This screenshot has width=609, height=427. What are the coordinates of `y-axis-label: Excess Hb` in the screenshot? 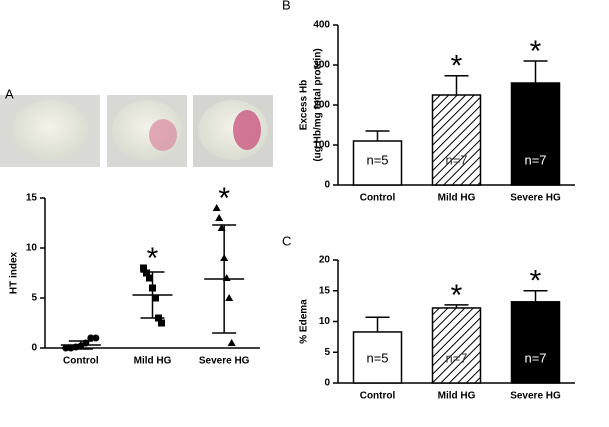 It's located at (304, 105).